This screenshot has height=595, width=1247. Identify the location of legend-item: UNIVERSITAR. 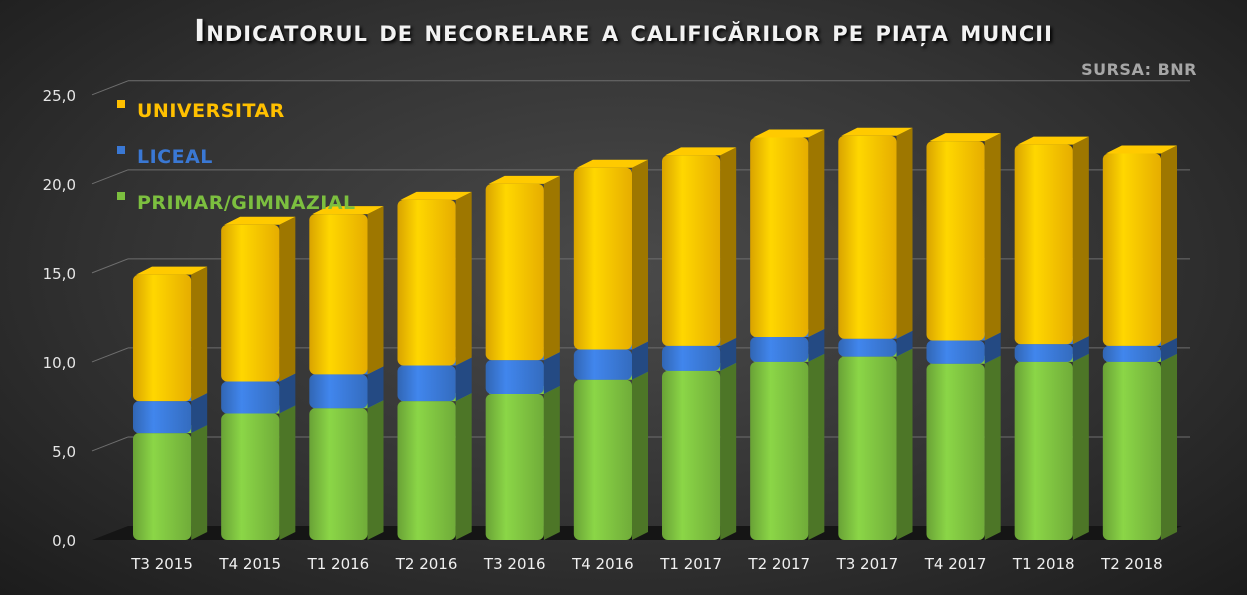
(236, 111).